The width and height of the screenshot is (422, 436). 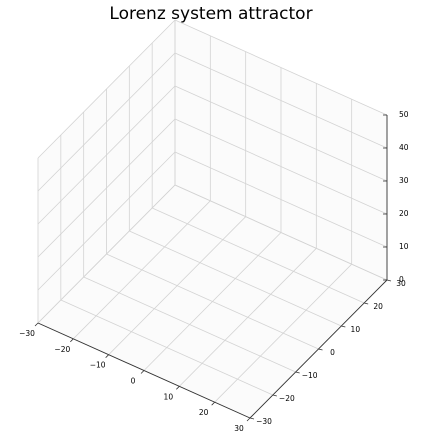 What do you see at coordinates (401, 279) in the screenshot?
I see `z-tick-label: 0` at bounding box center [401, 279].